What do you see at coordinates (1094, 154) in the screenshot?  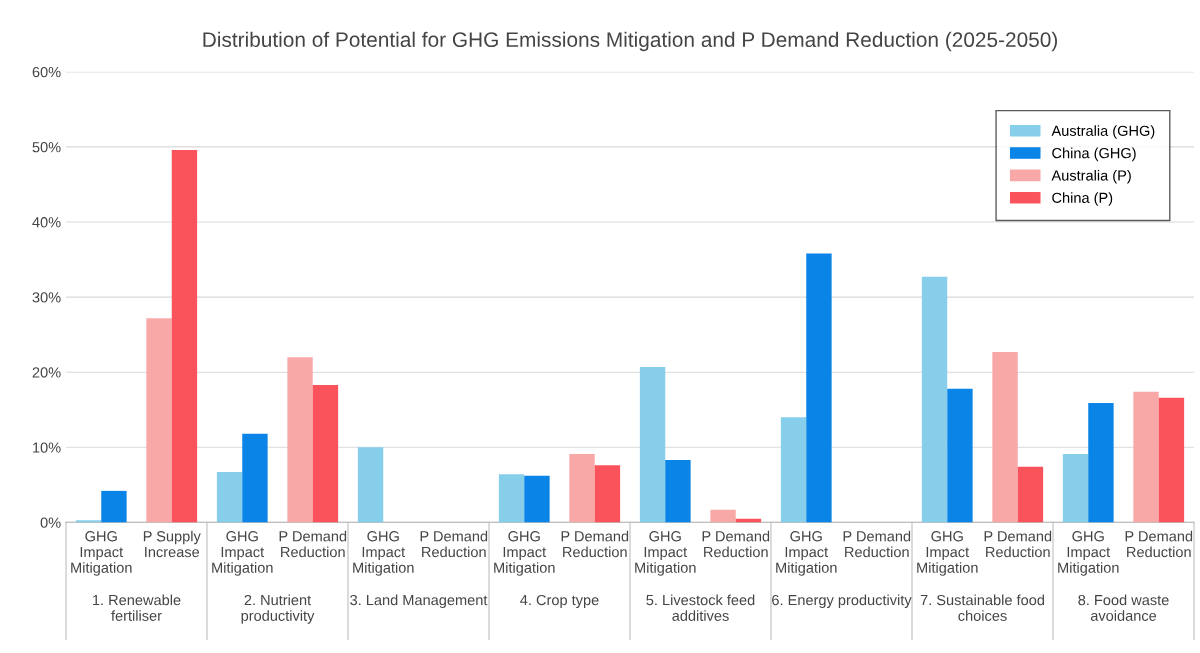 I see `legend-label: China (GHG)` at bounding box center [1094, 154].